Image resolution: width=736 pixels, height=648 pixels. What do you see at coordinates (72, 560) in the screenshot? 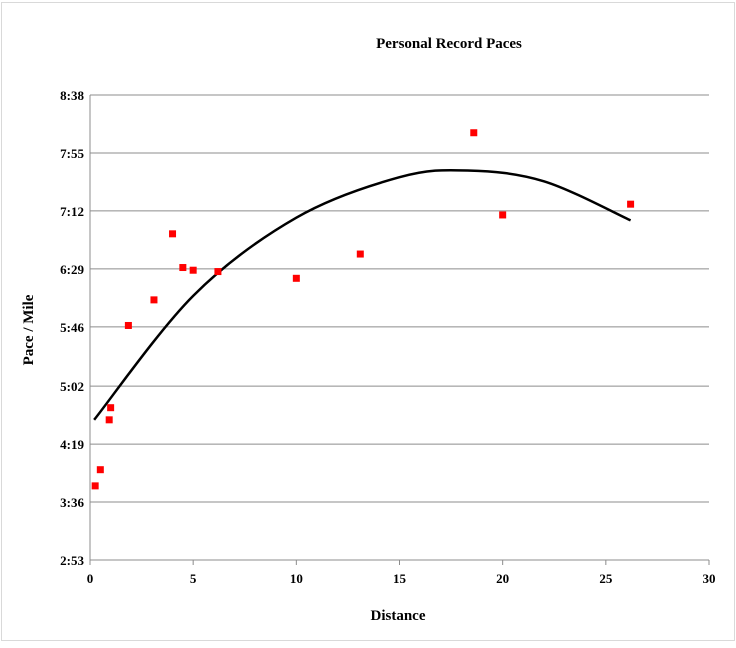
I see `y-tick-label: 2:53` at bounding box center [72, 560].